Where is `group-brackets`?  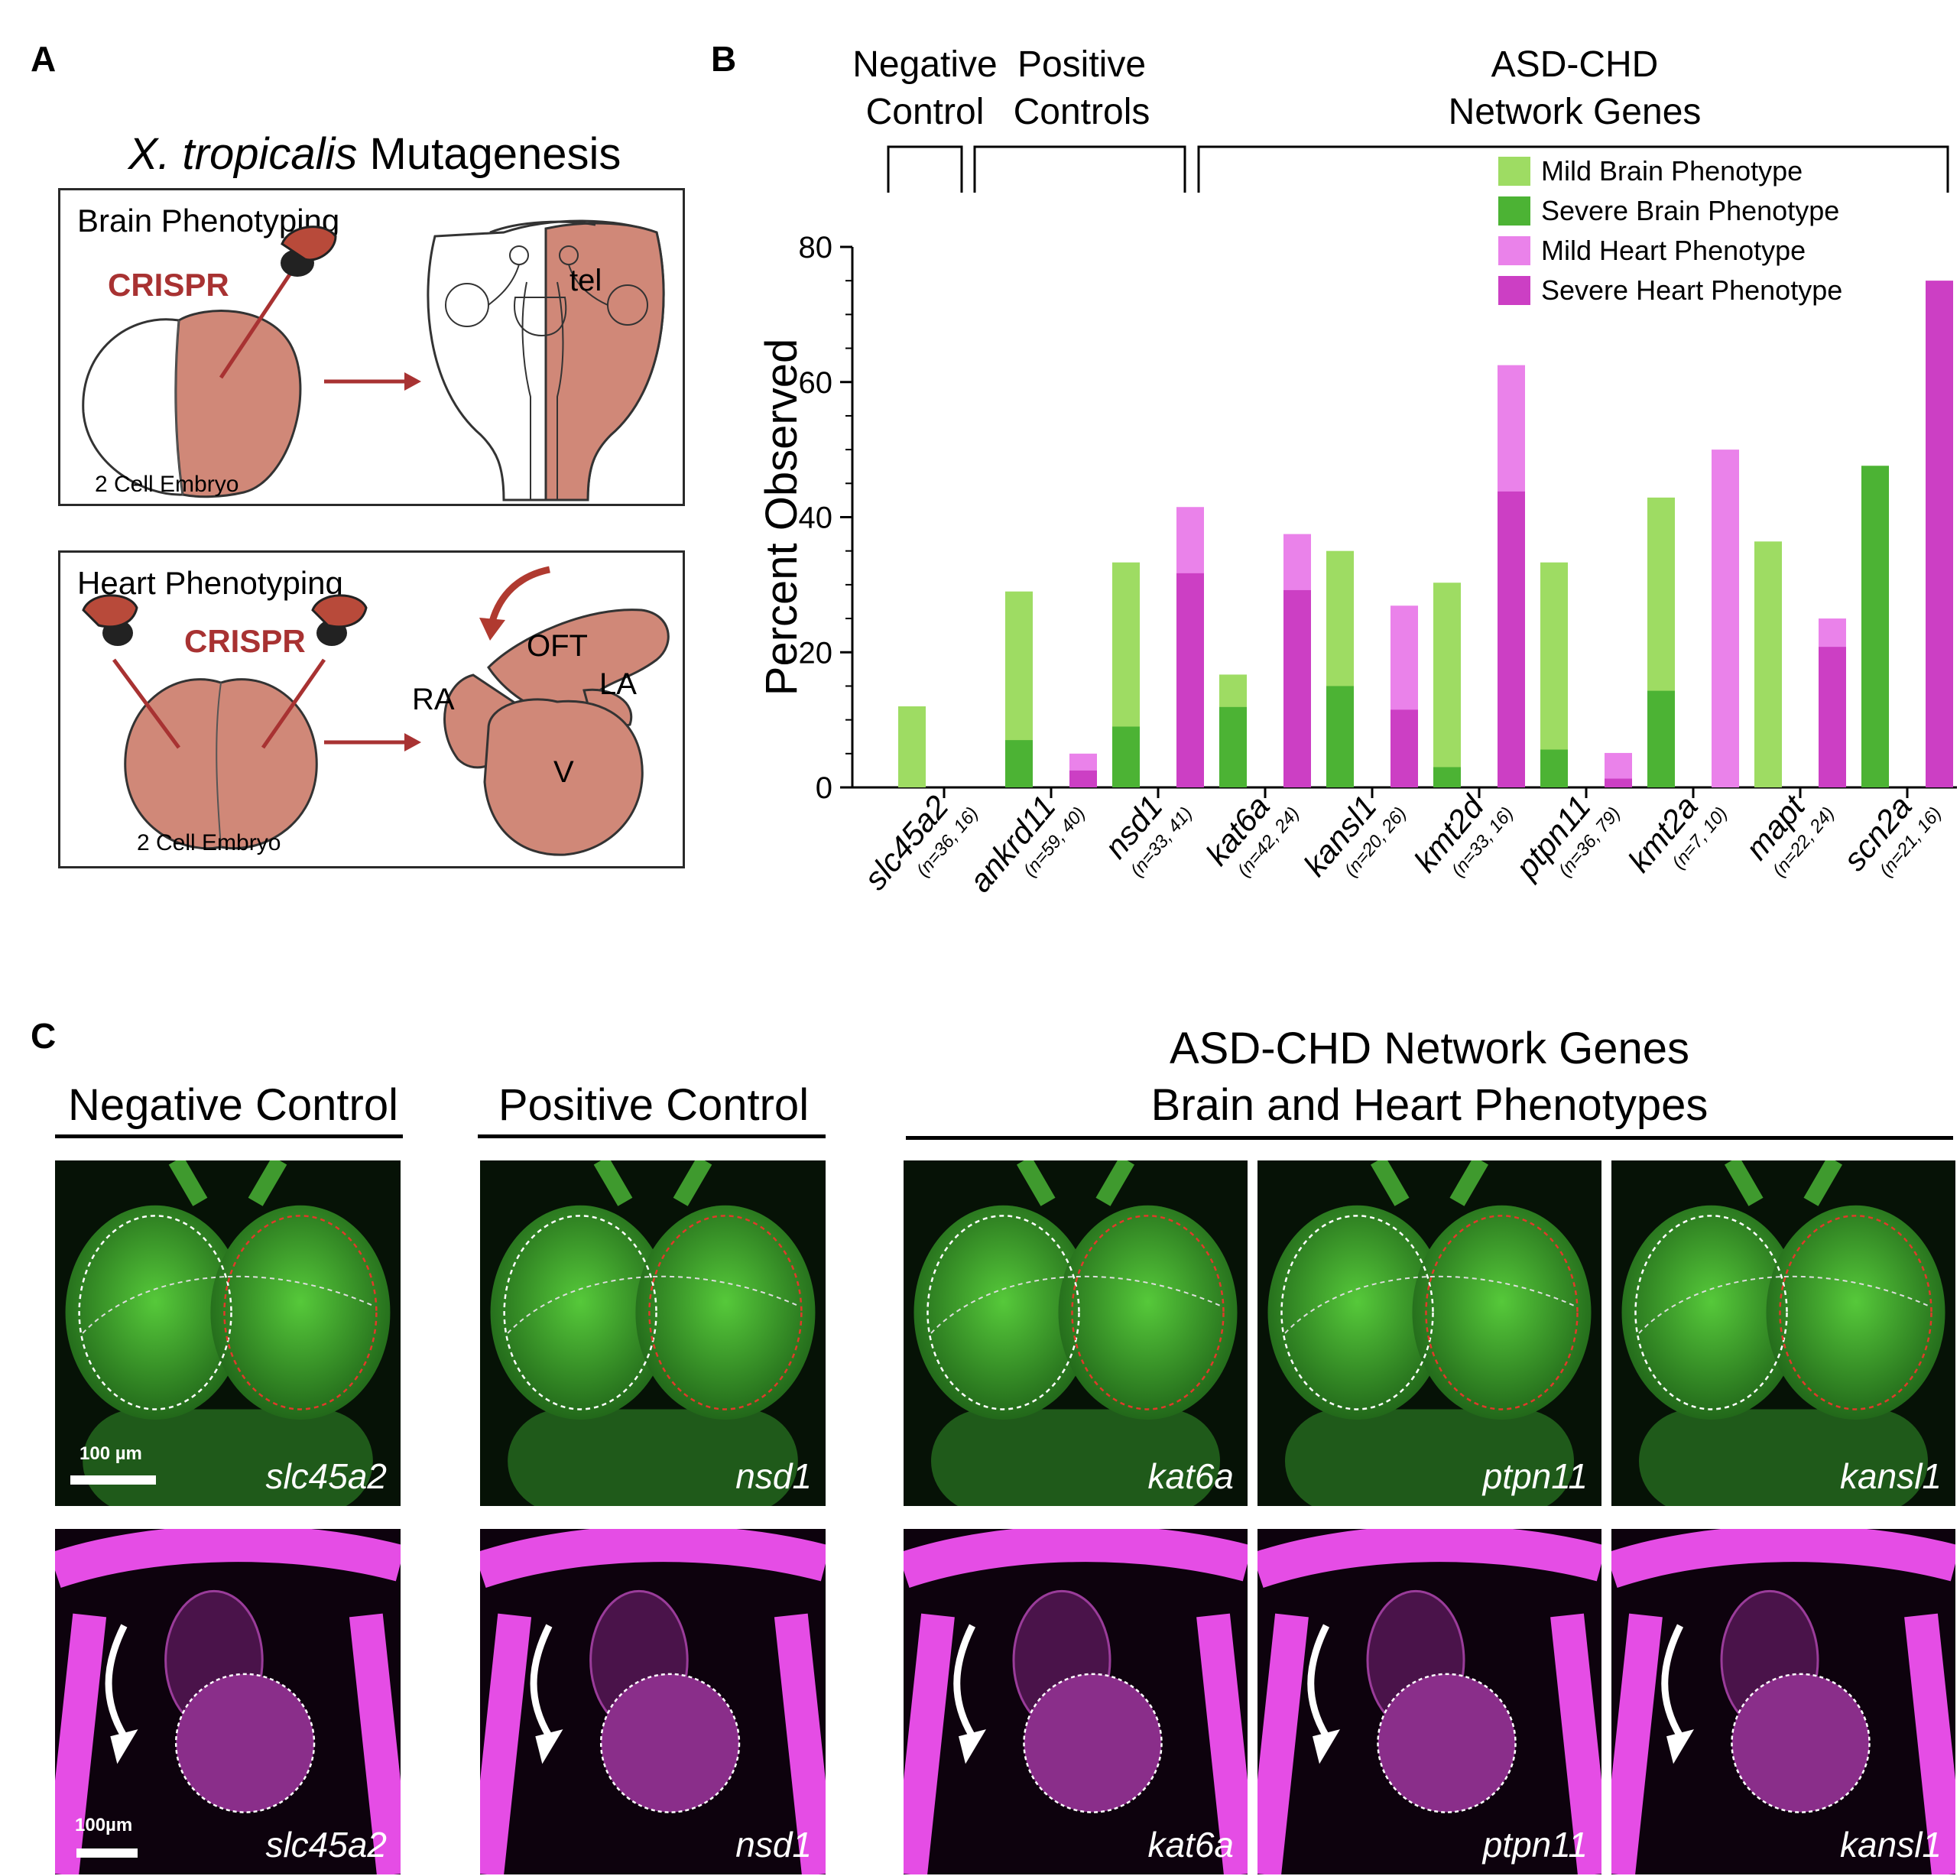
group-brackets is located at coordinates (1418, 169).